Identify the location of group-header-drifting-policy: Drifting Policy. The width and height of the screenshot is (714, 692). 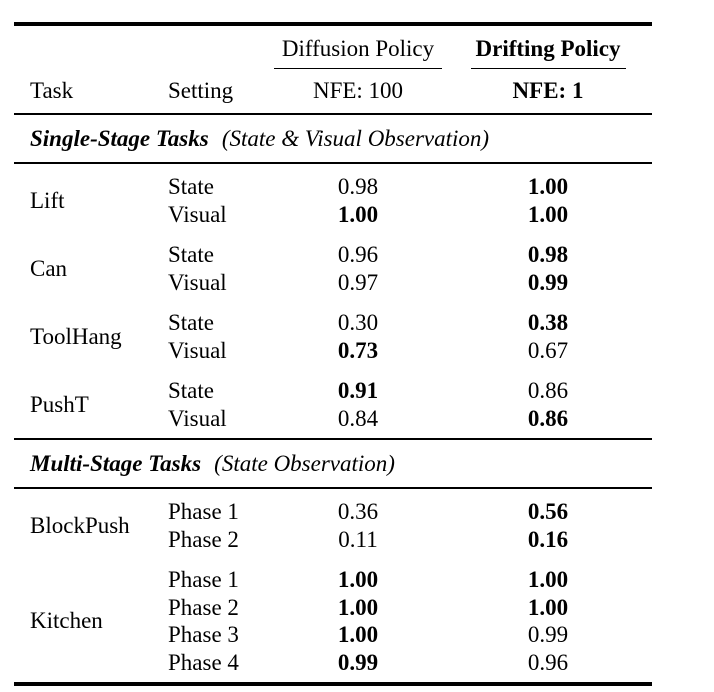
(548, 47).